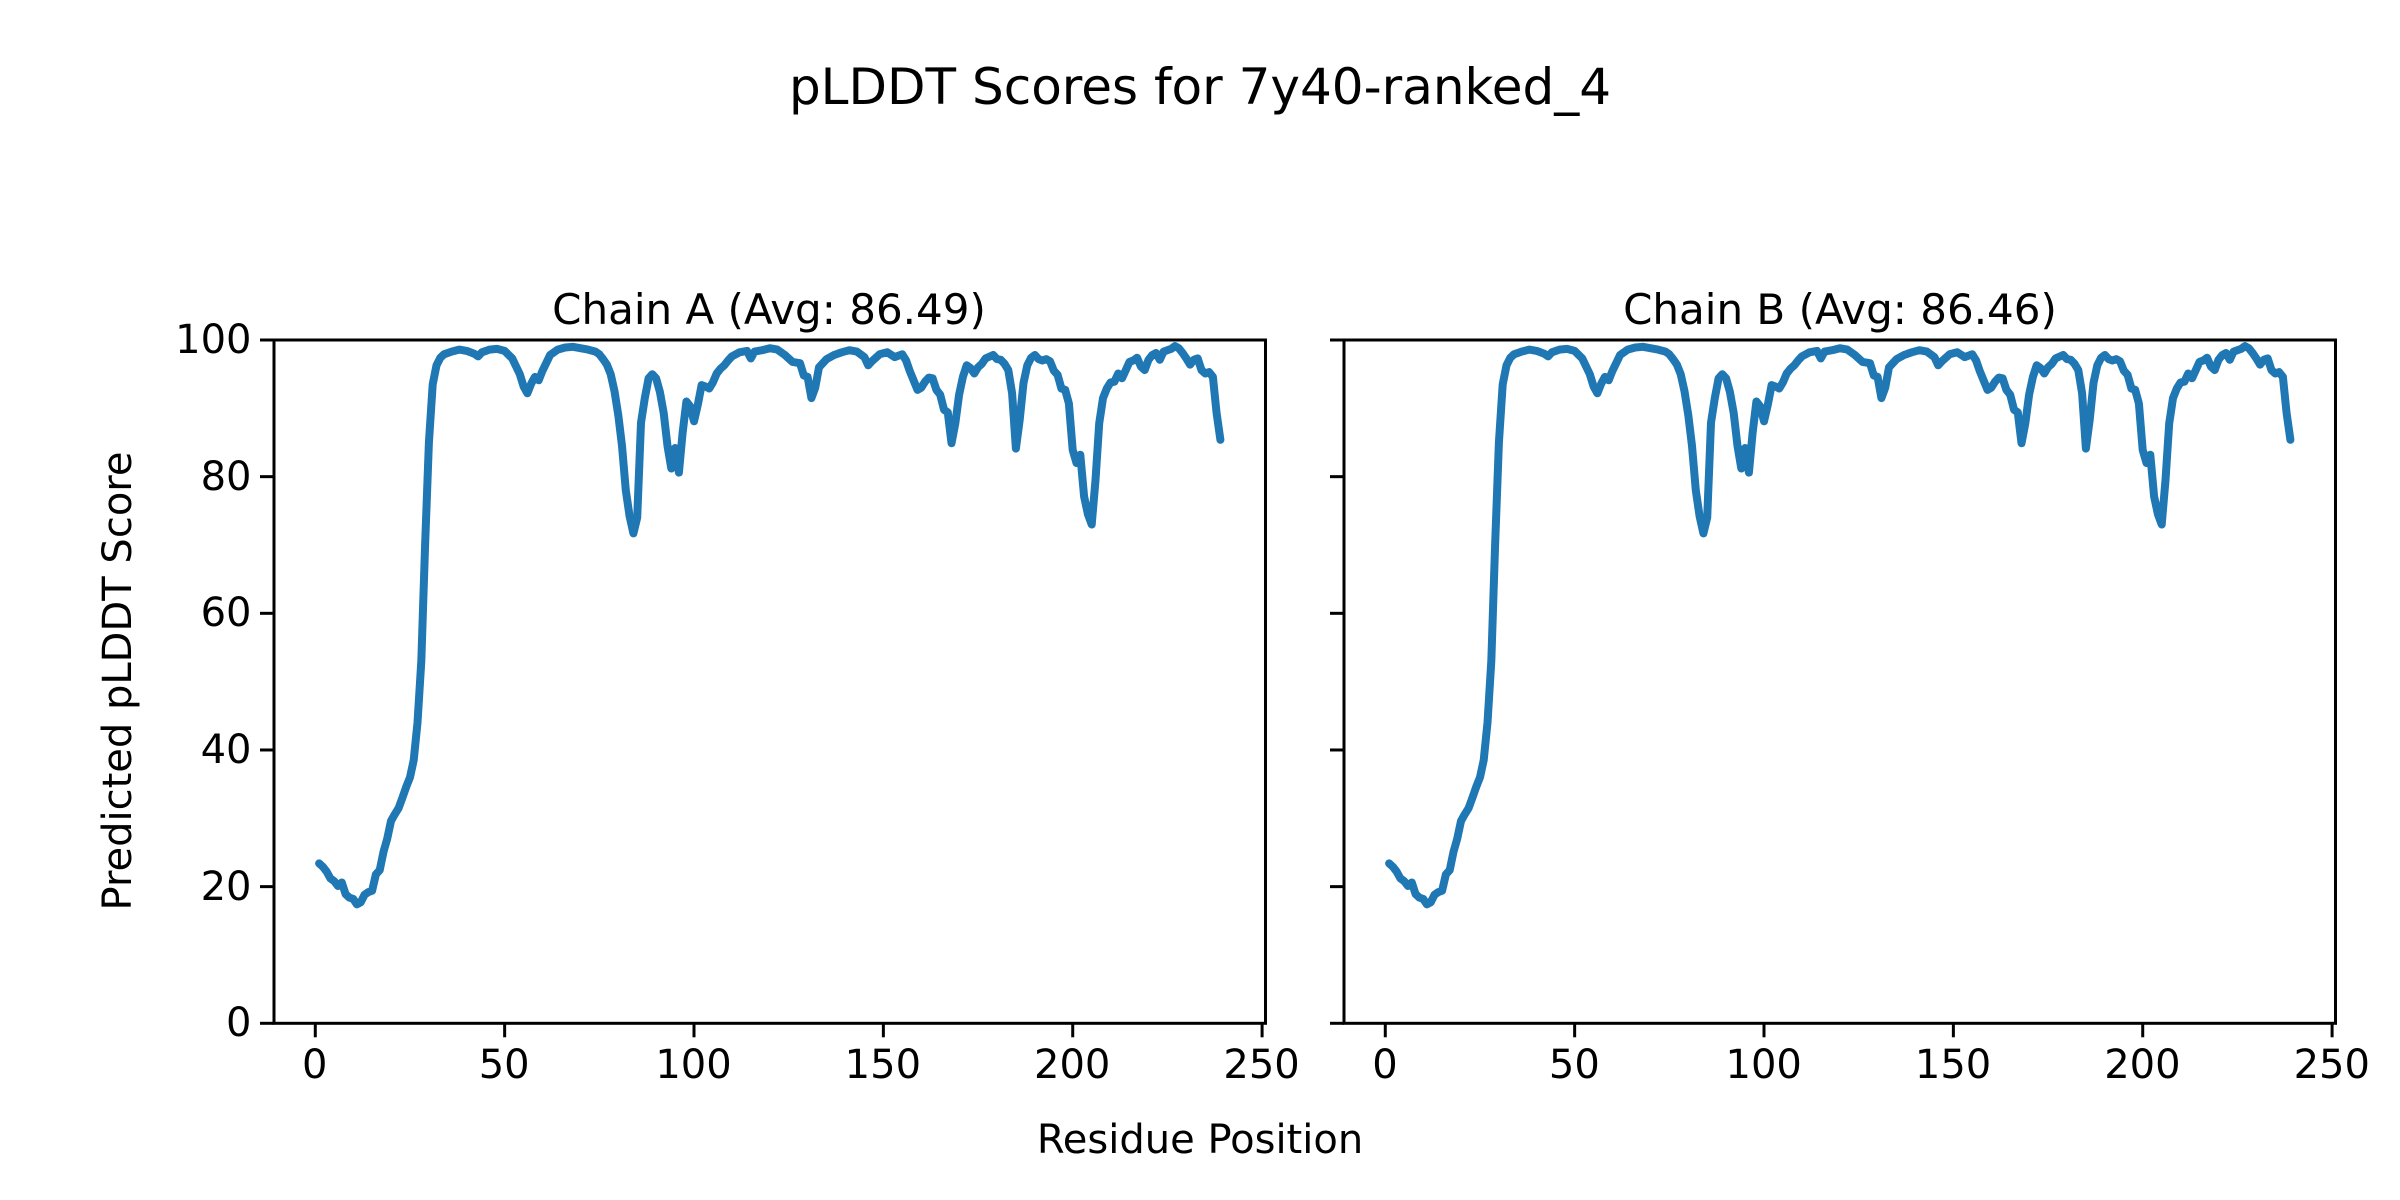 The image size is (2400, 1200). What do you see at coordinates (239, 1023) in the screenshot?
I see `y-tick-label: 0` at bounding box center [239, 1023].